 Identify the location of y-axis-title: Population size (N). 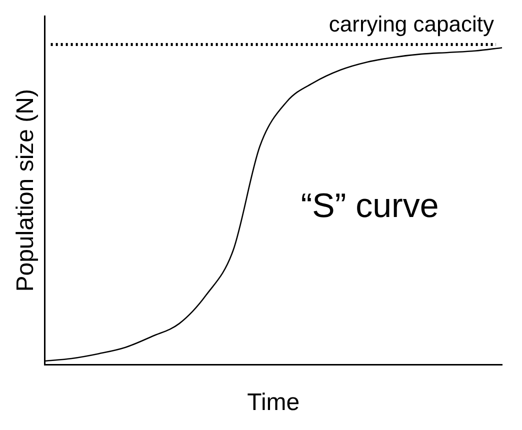
(26, 190).